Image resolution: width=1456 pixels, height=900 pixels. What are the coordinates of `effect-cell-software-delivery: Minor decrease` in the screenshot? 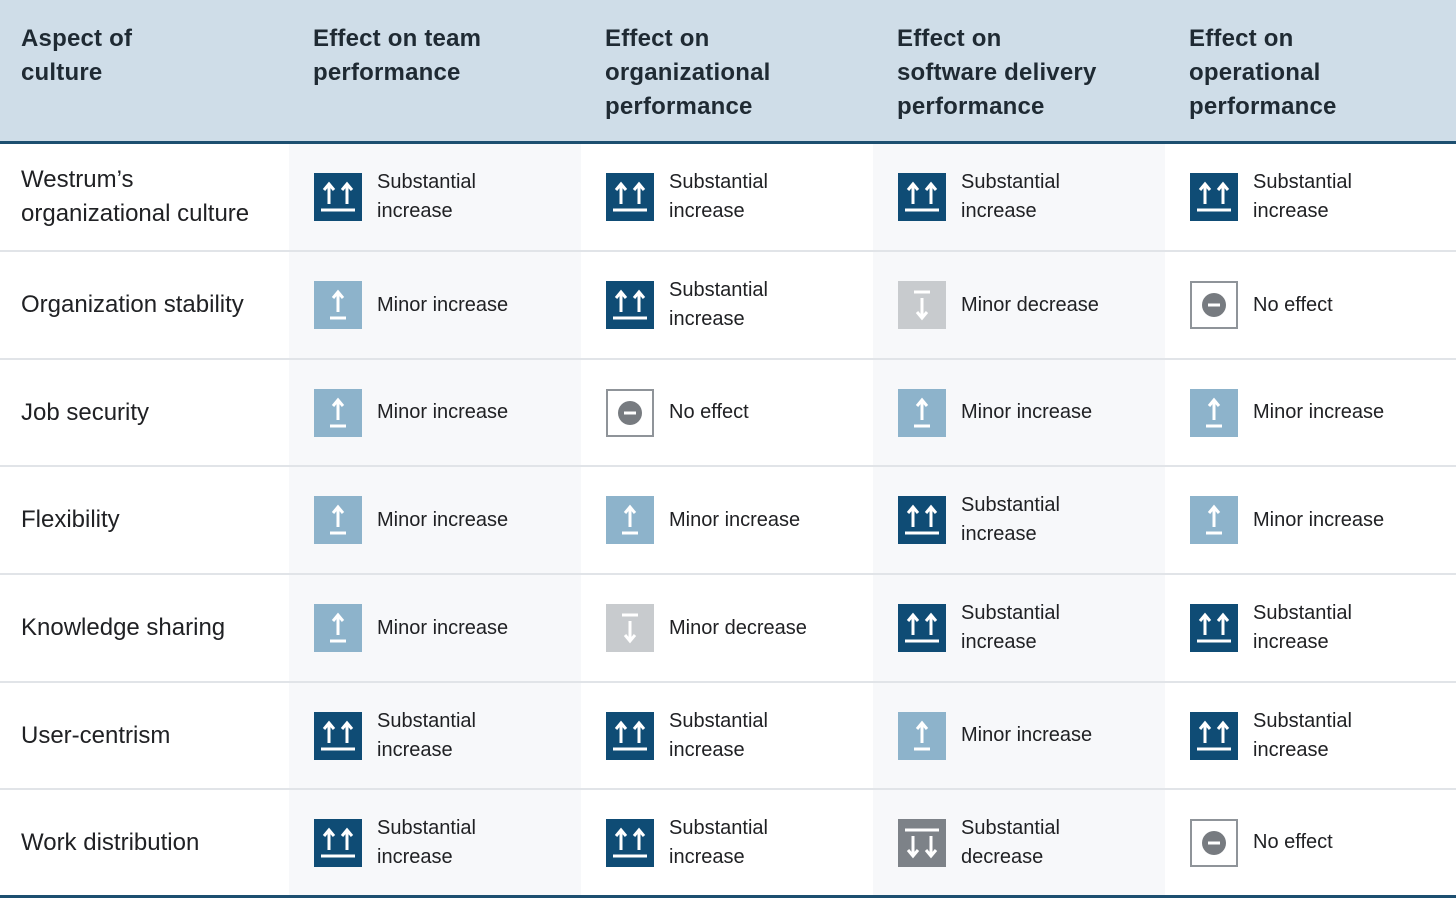 It's located at (1044, 305).